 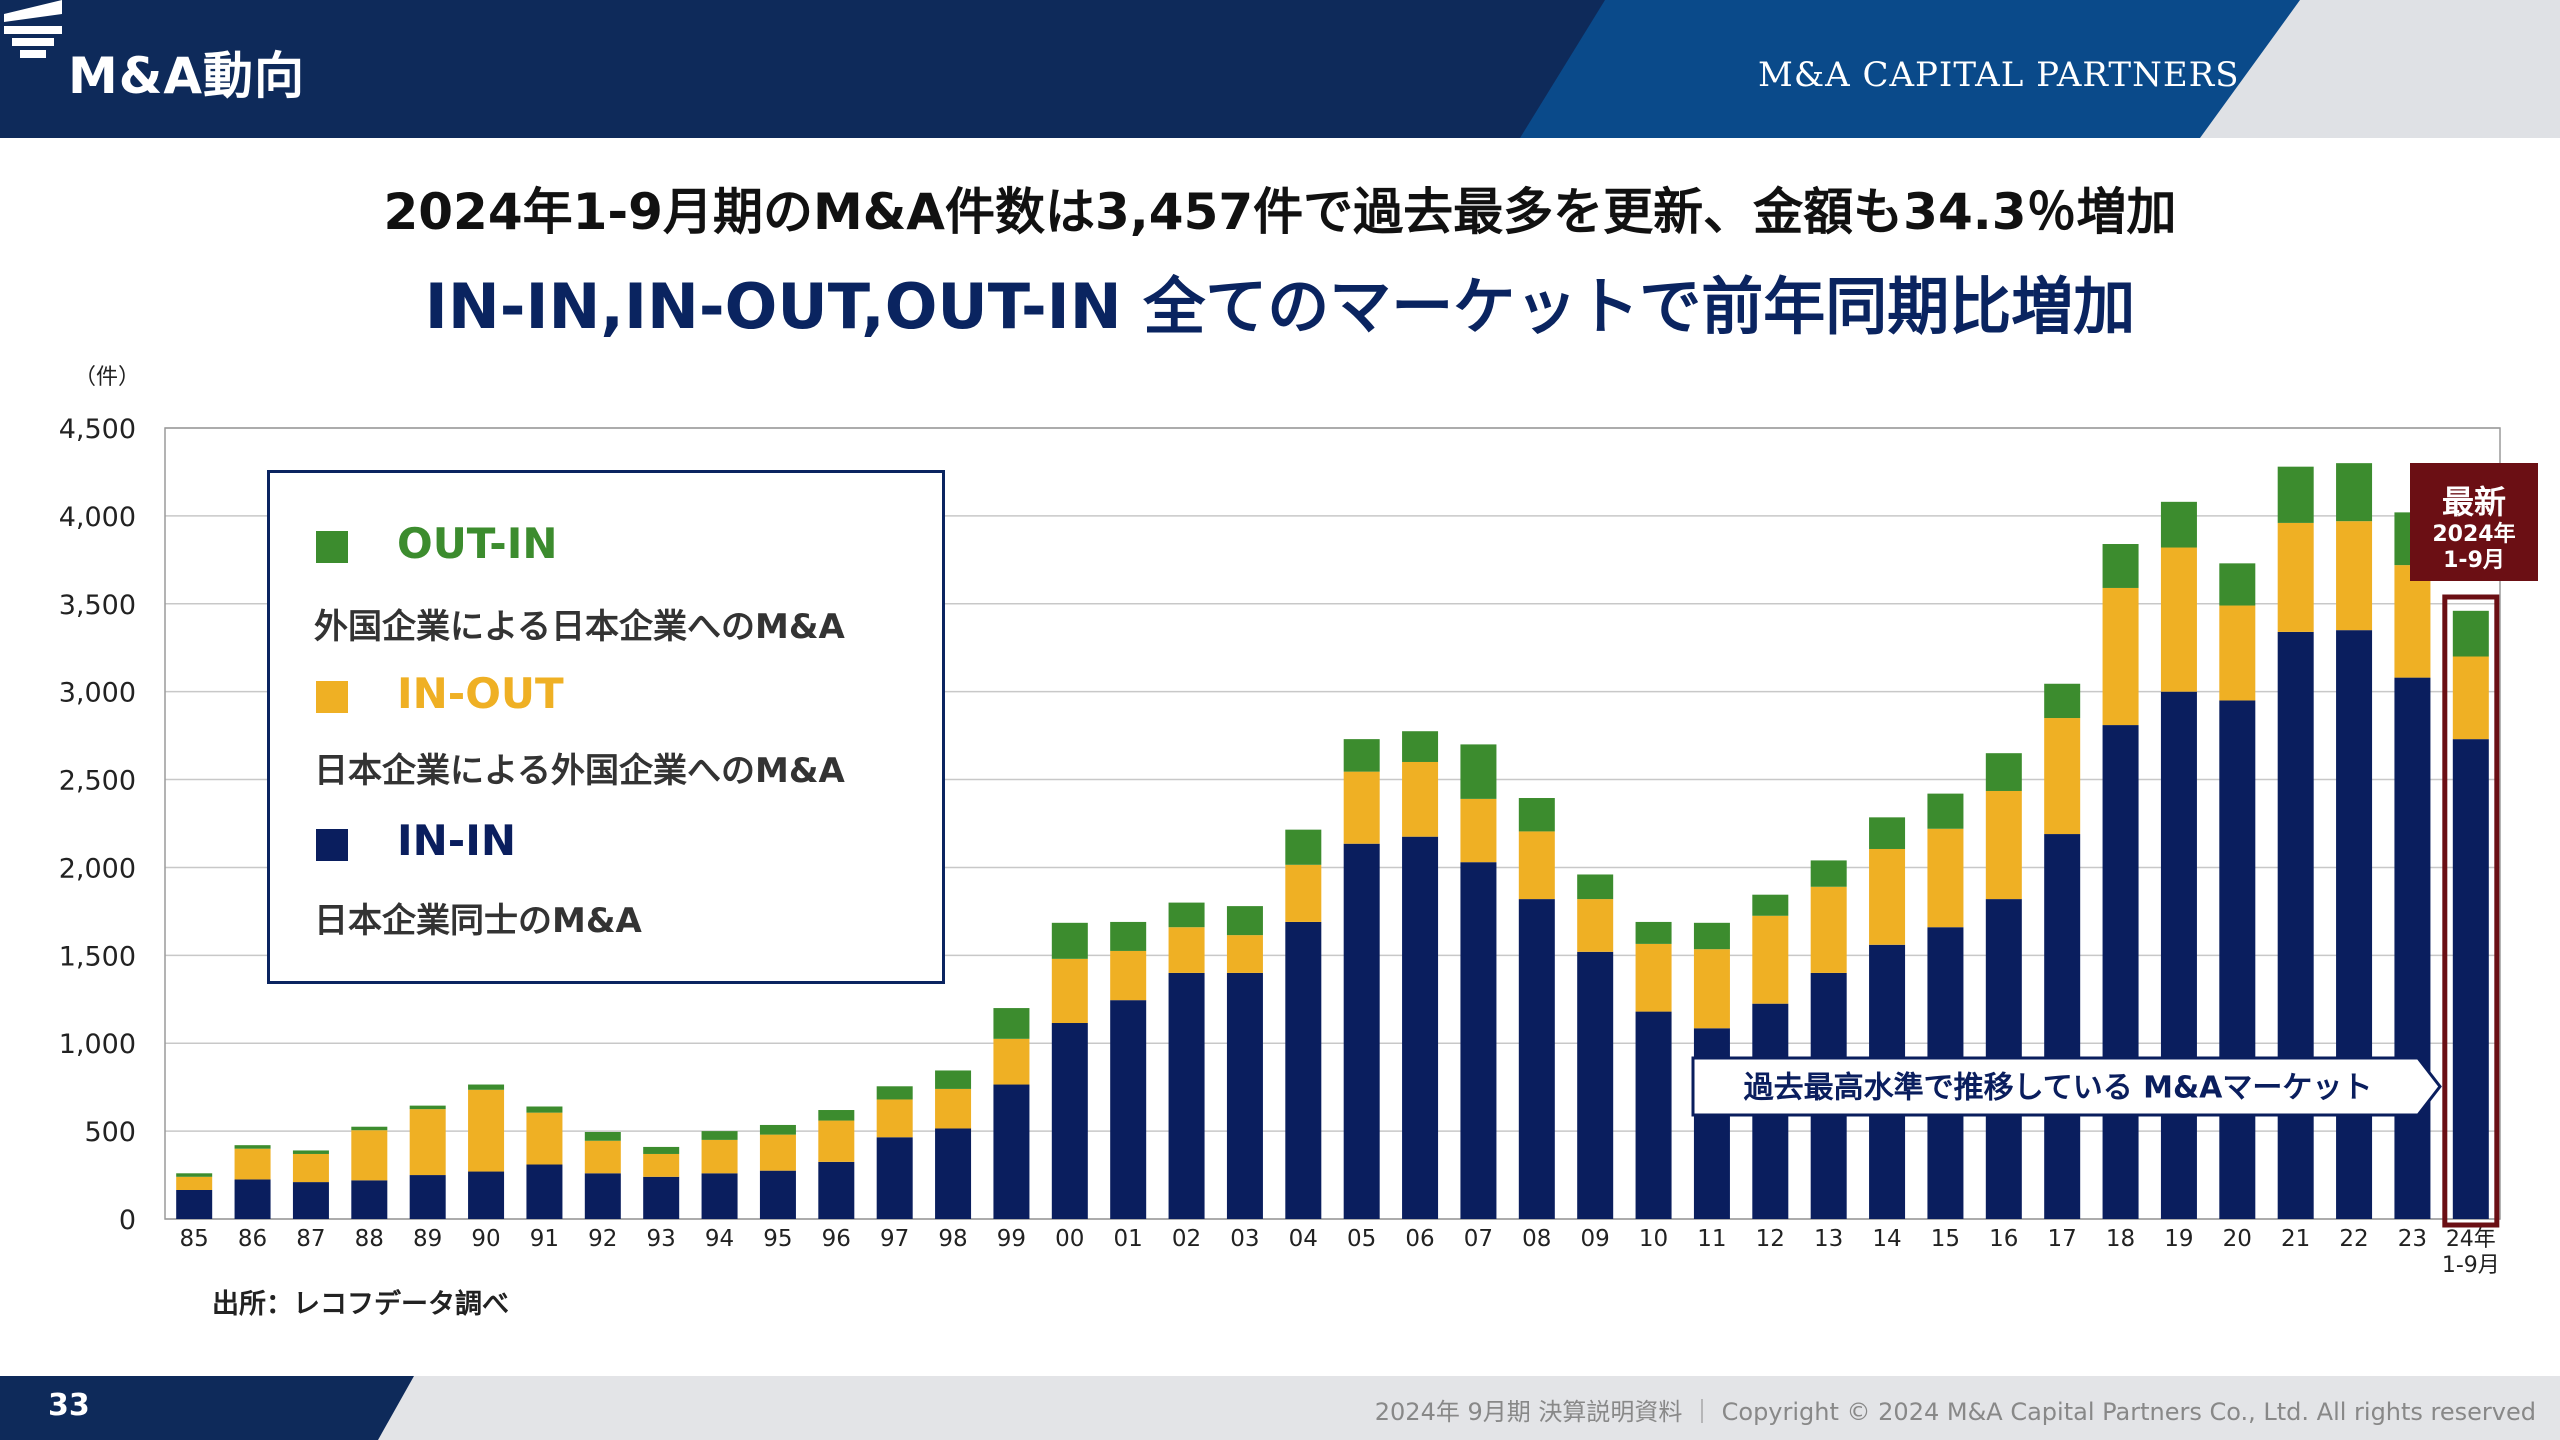 I want to click on y-tick-label: 3,500, so click(x=97, y=605).